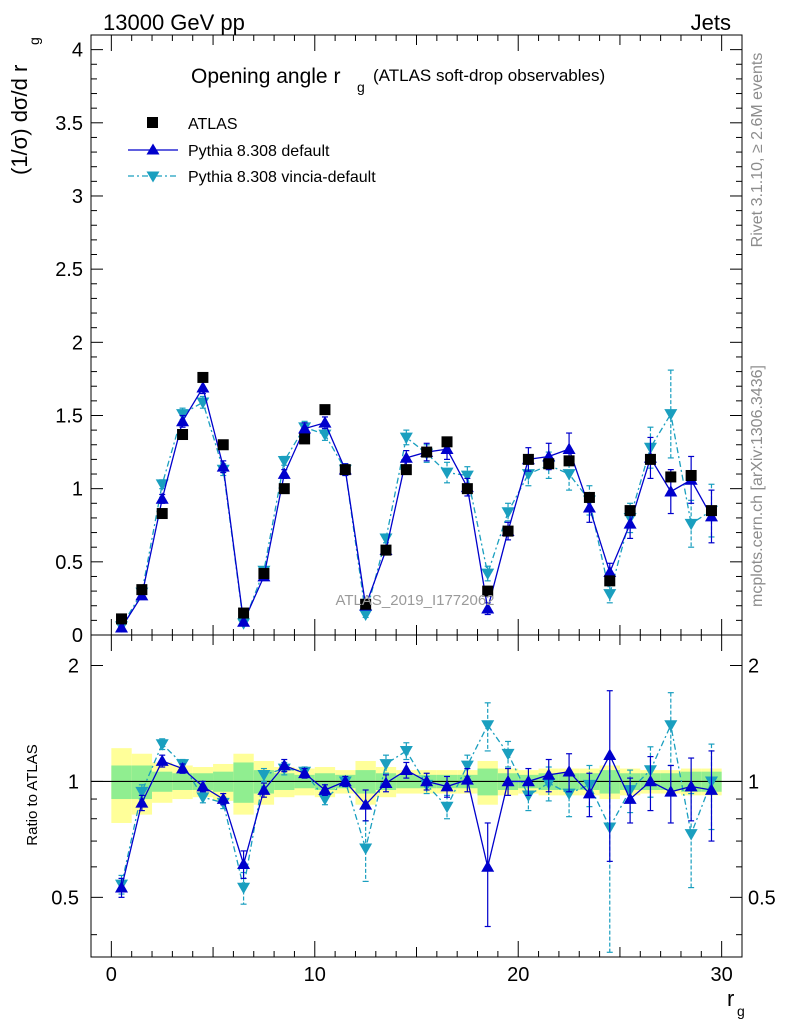  I want to click on x-axis-label: r g, so click(736, 1002).